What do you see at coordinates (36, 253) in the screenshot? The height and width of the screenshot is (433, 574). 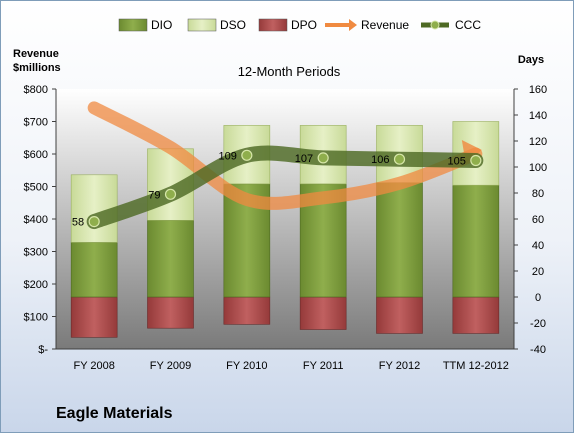 I see `left-tick-label: $300` at bounding box center [36, 253].